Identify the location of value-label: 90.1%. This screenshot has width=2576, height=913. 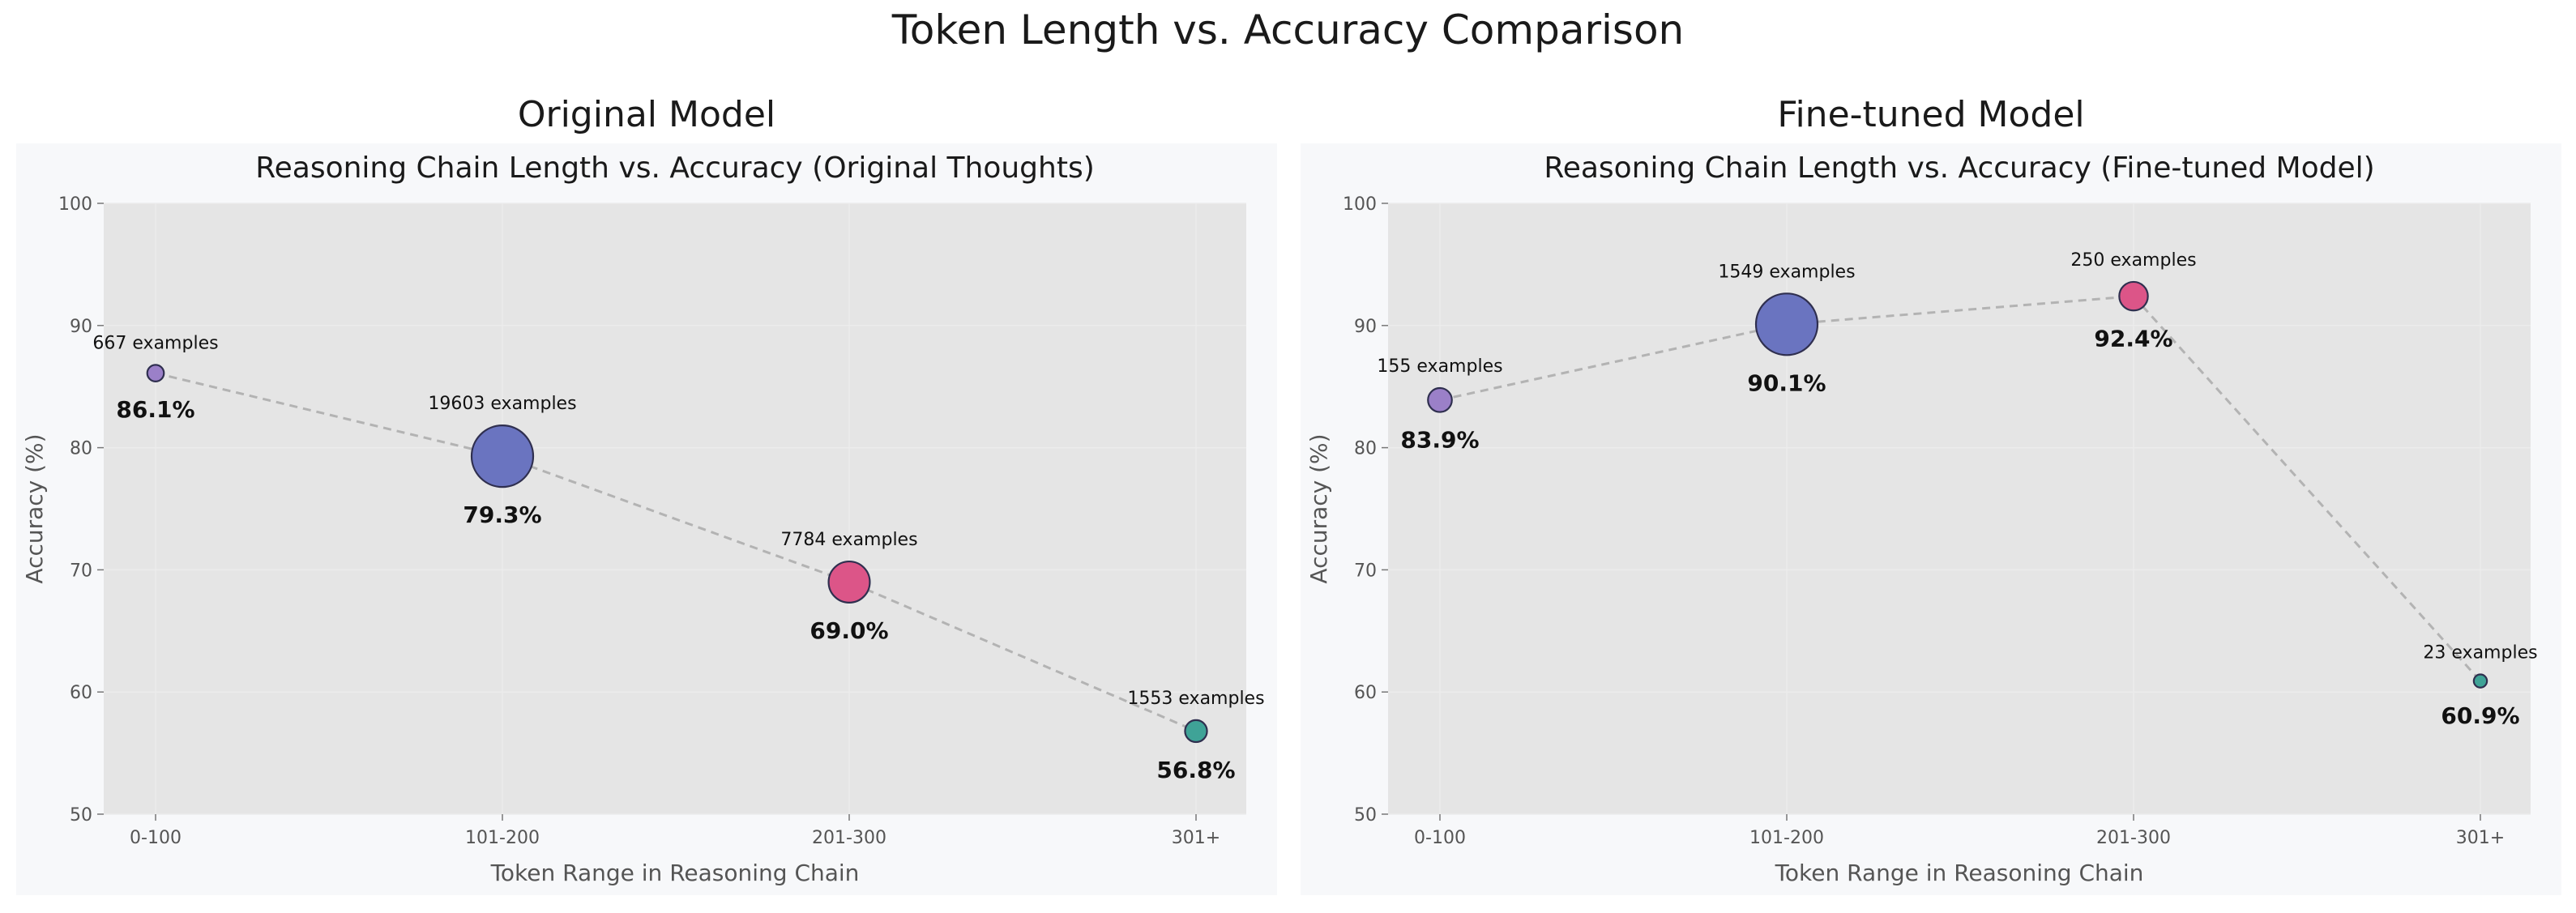
(1786, 382).